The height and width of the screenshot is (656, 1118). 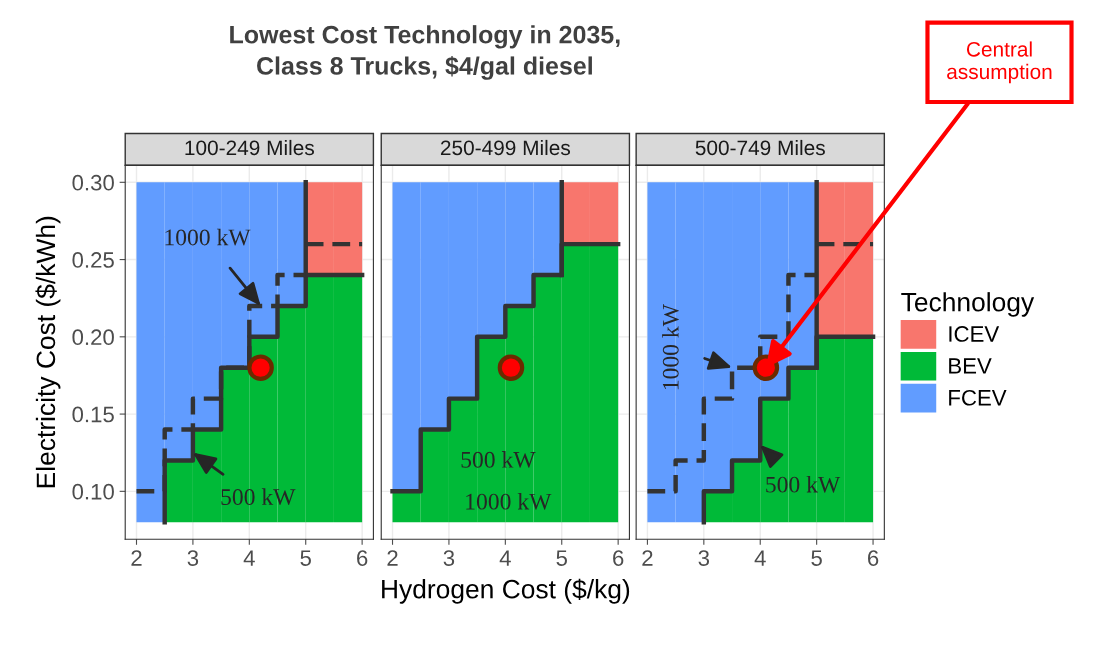 What do you see at coordinates (760, 147) in the screenshot?
I see `chart-subtitle: 500-749 Miles` at bounding box center [760, 147].